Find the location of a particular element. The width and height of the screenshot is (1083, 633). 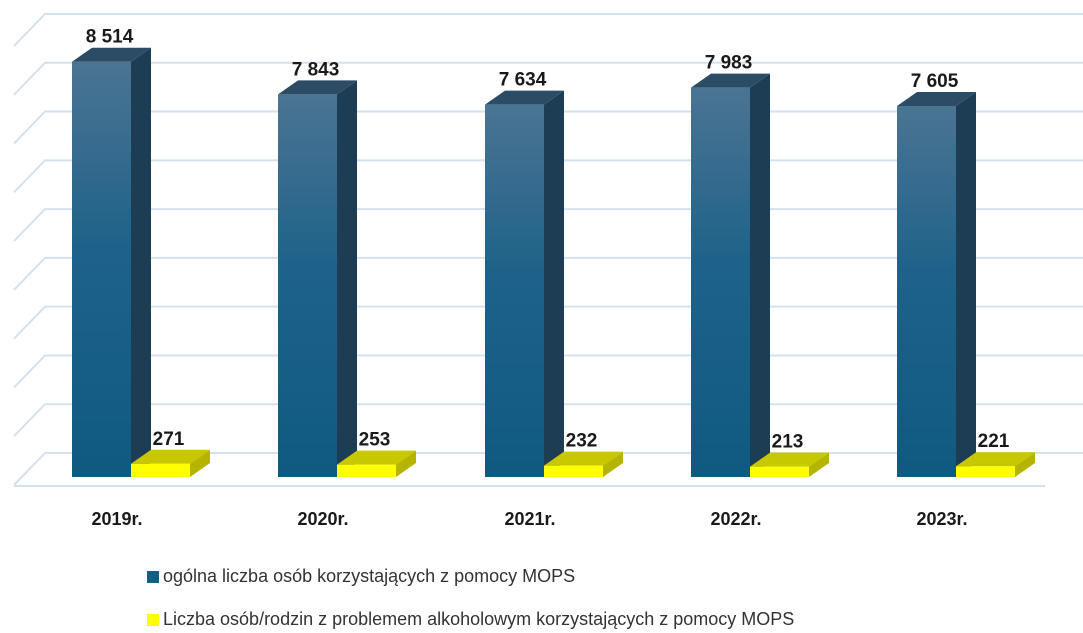

data-label: 7 843 is located at coordinates (316, 69).